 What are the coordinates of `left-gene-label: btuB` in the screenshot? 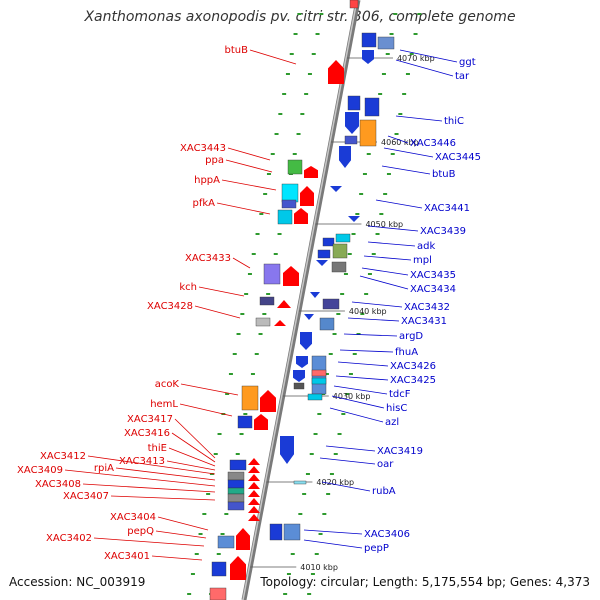 It's located at (237, 50).